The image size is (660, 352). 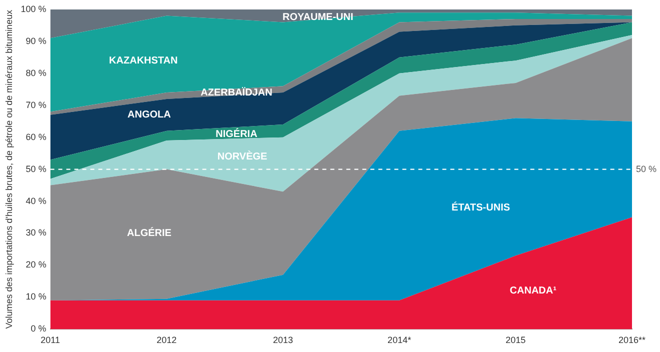 I want to click on x-tick-label: 2014*, so click(x=400, y=340).